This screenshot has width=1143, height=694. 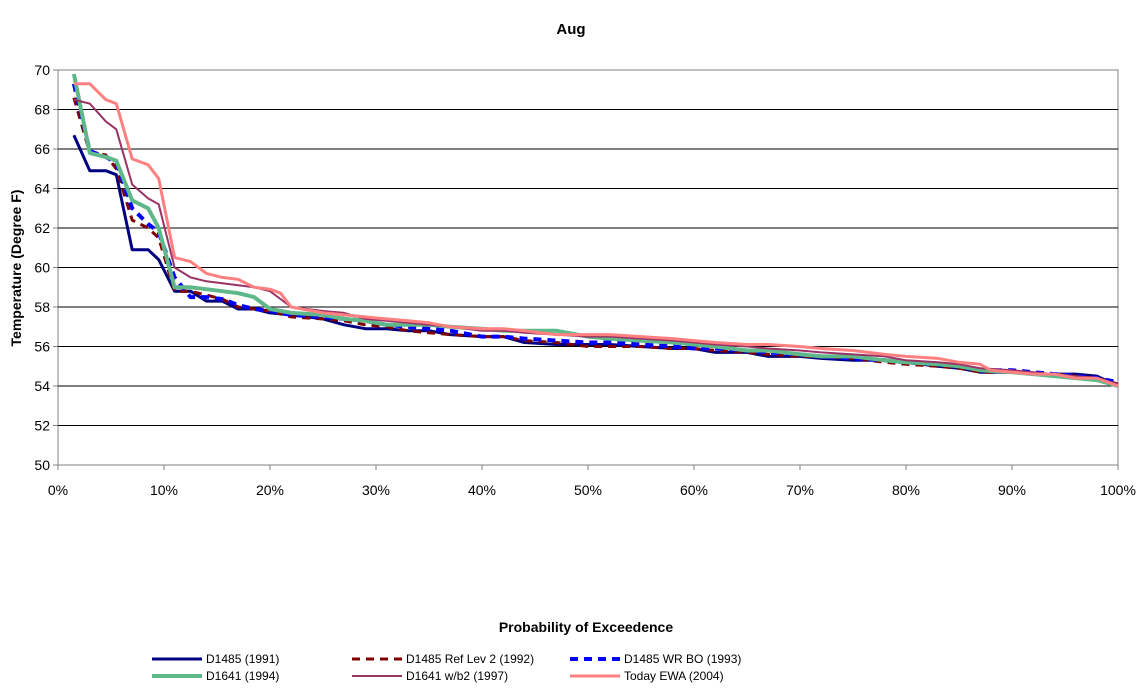 I want to click on y-axis-ticks: 50 52 54 56 58 60 62 64 66 68 70, so click(x=46, y=267).